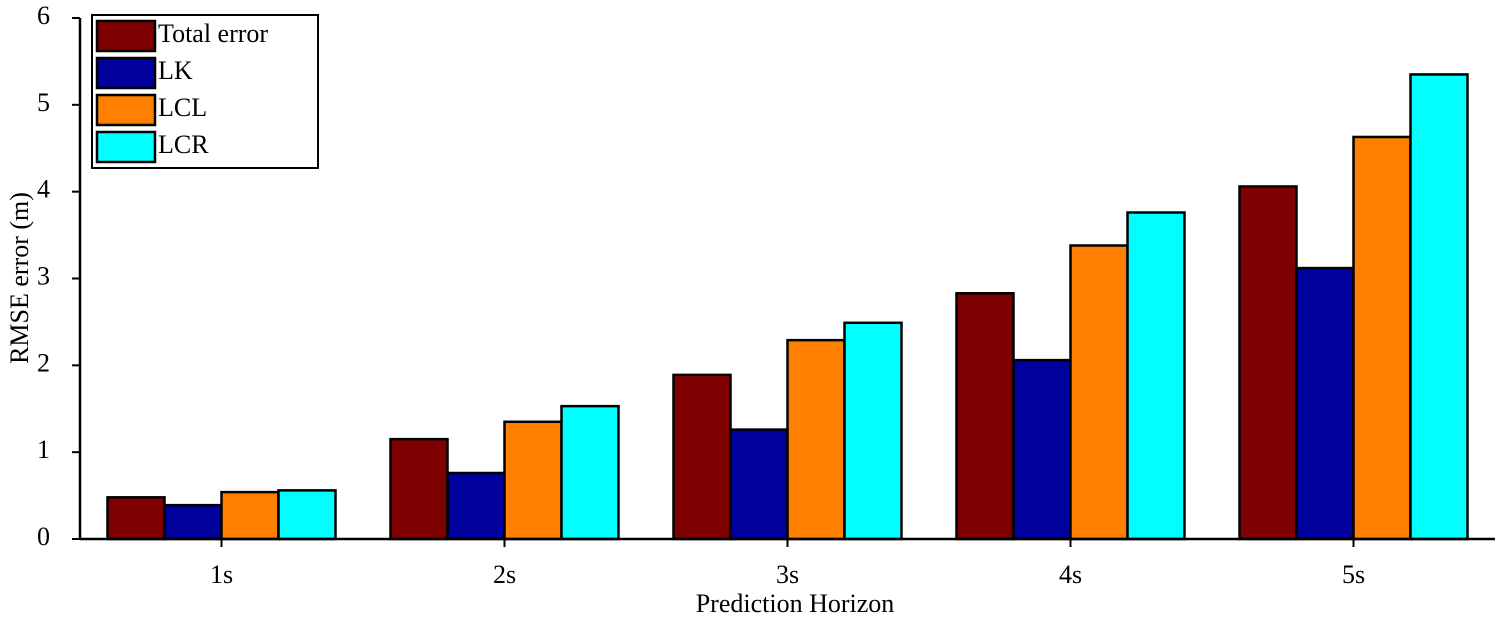  I want to click on y-tick-label: 2, so click(43, 362).